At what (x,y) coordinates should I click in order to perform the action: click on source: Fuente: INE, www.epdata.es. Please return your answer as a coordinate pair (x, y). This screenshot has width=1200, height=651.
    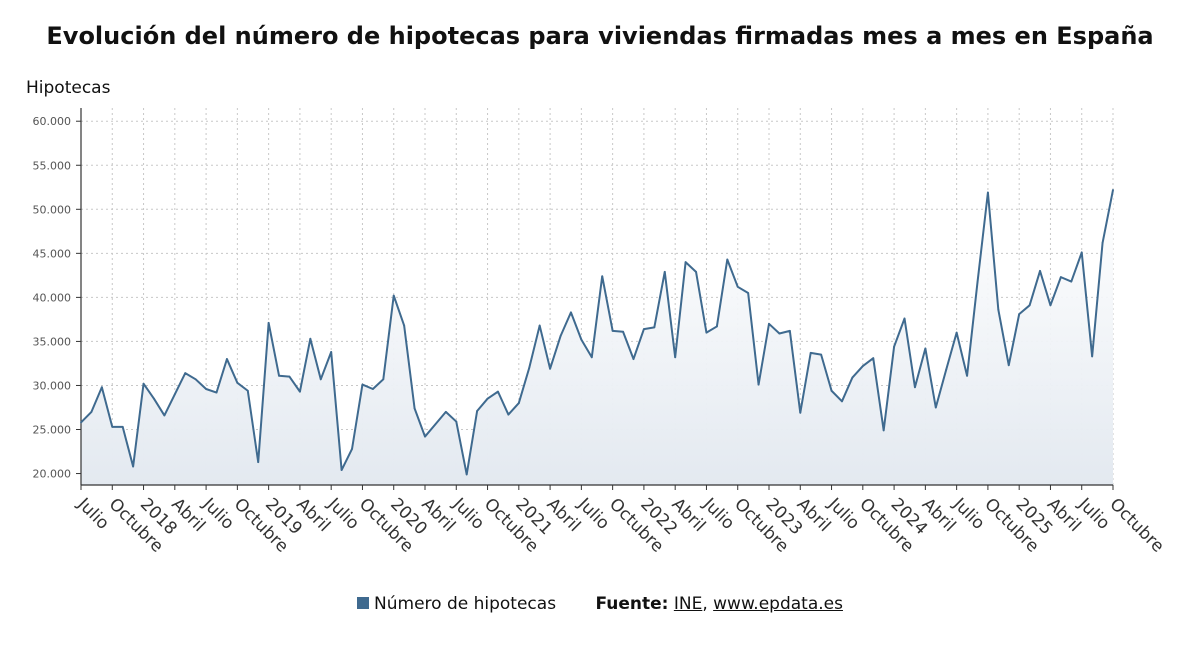
    Looking at the image, I should click on (719, 604).